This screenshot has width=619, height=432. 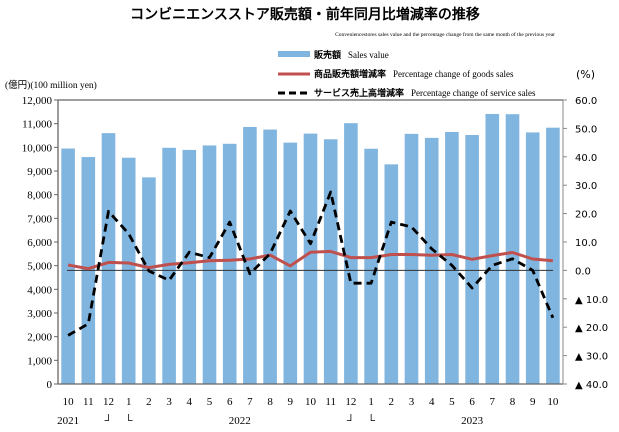 I want to click on goods-sales-line, so click(x=310, y=260).